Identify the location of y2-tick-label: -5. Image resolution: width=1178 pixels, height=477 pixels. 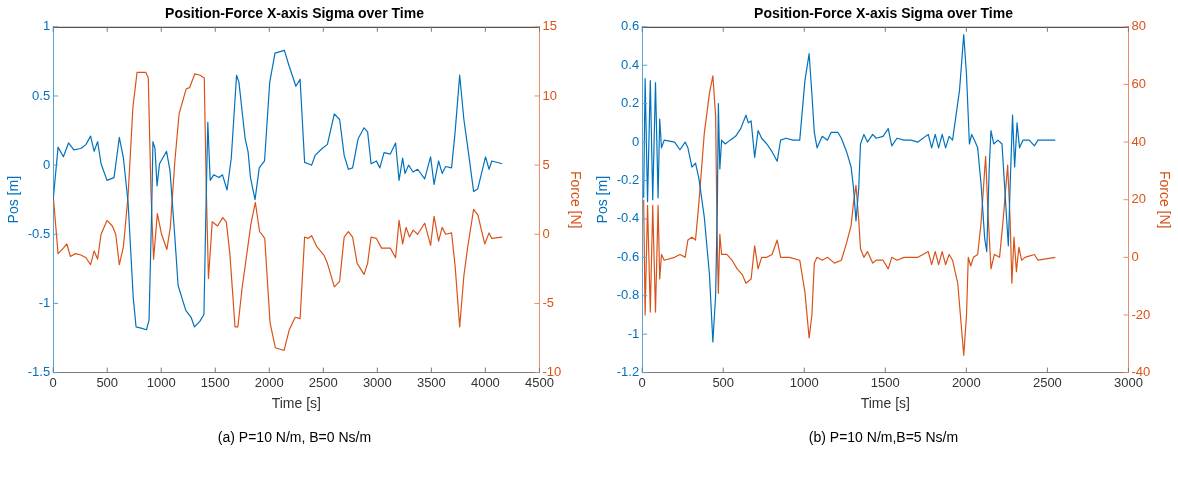
(548, 303).